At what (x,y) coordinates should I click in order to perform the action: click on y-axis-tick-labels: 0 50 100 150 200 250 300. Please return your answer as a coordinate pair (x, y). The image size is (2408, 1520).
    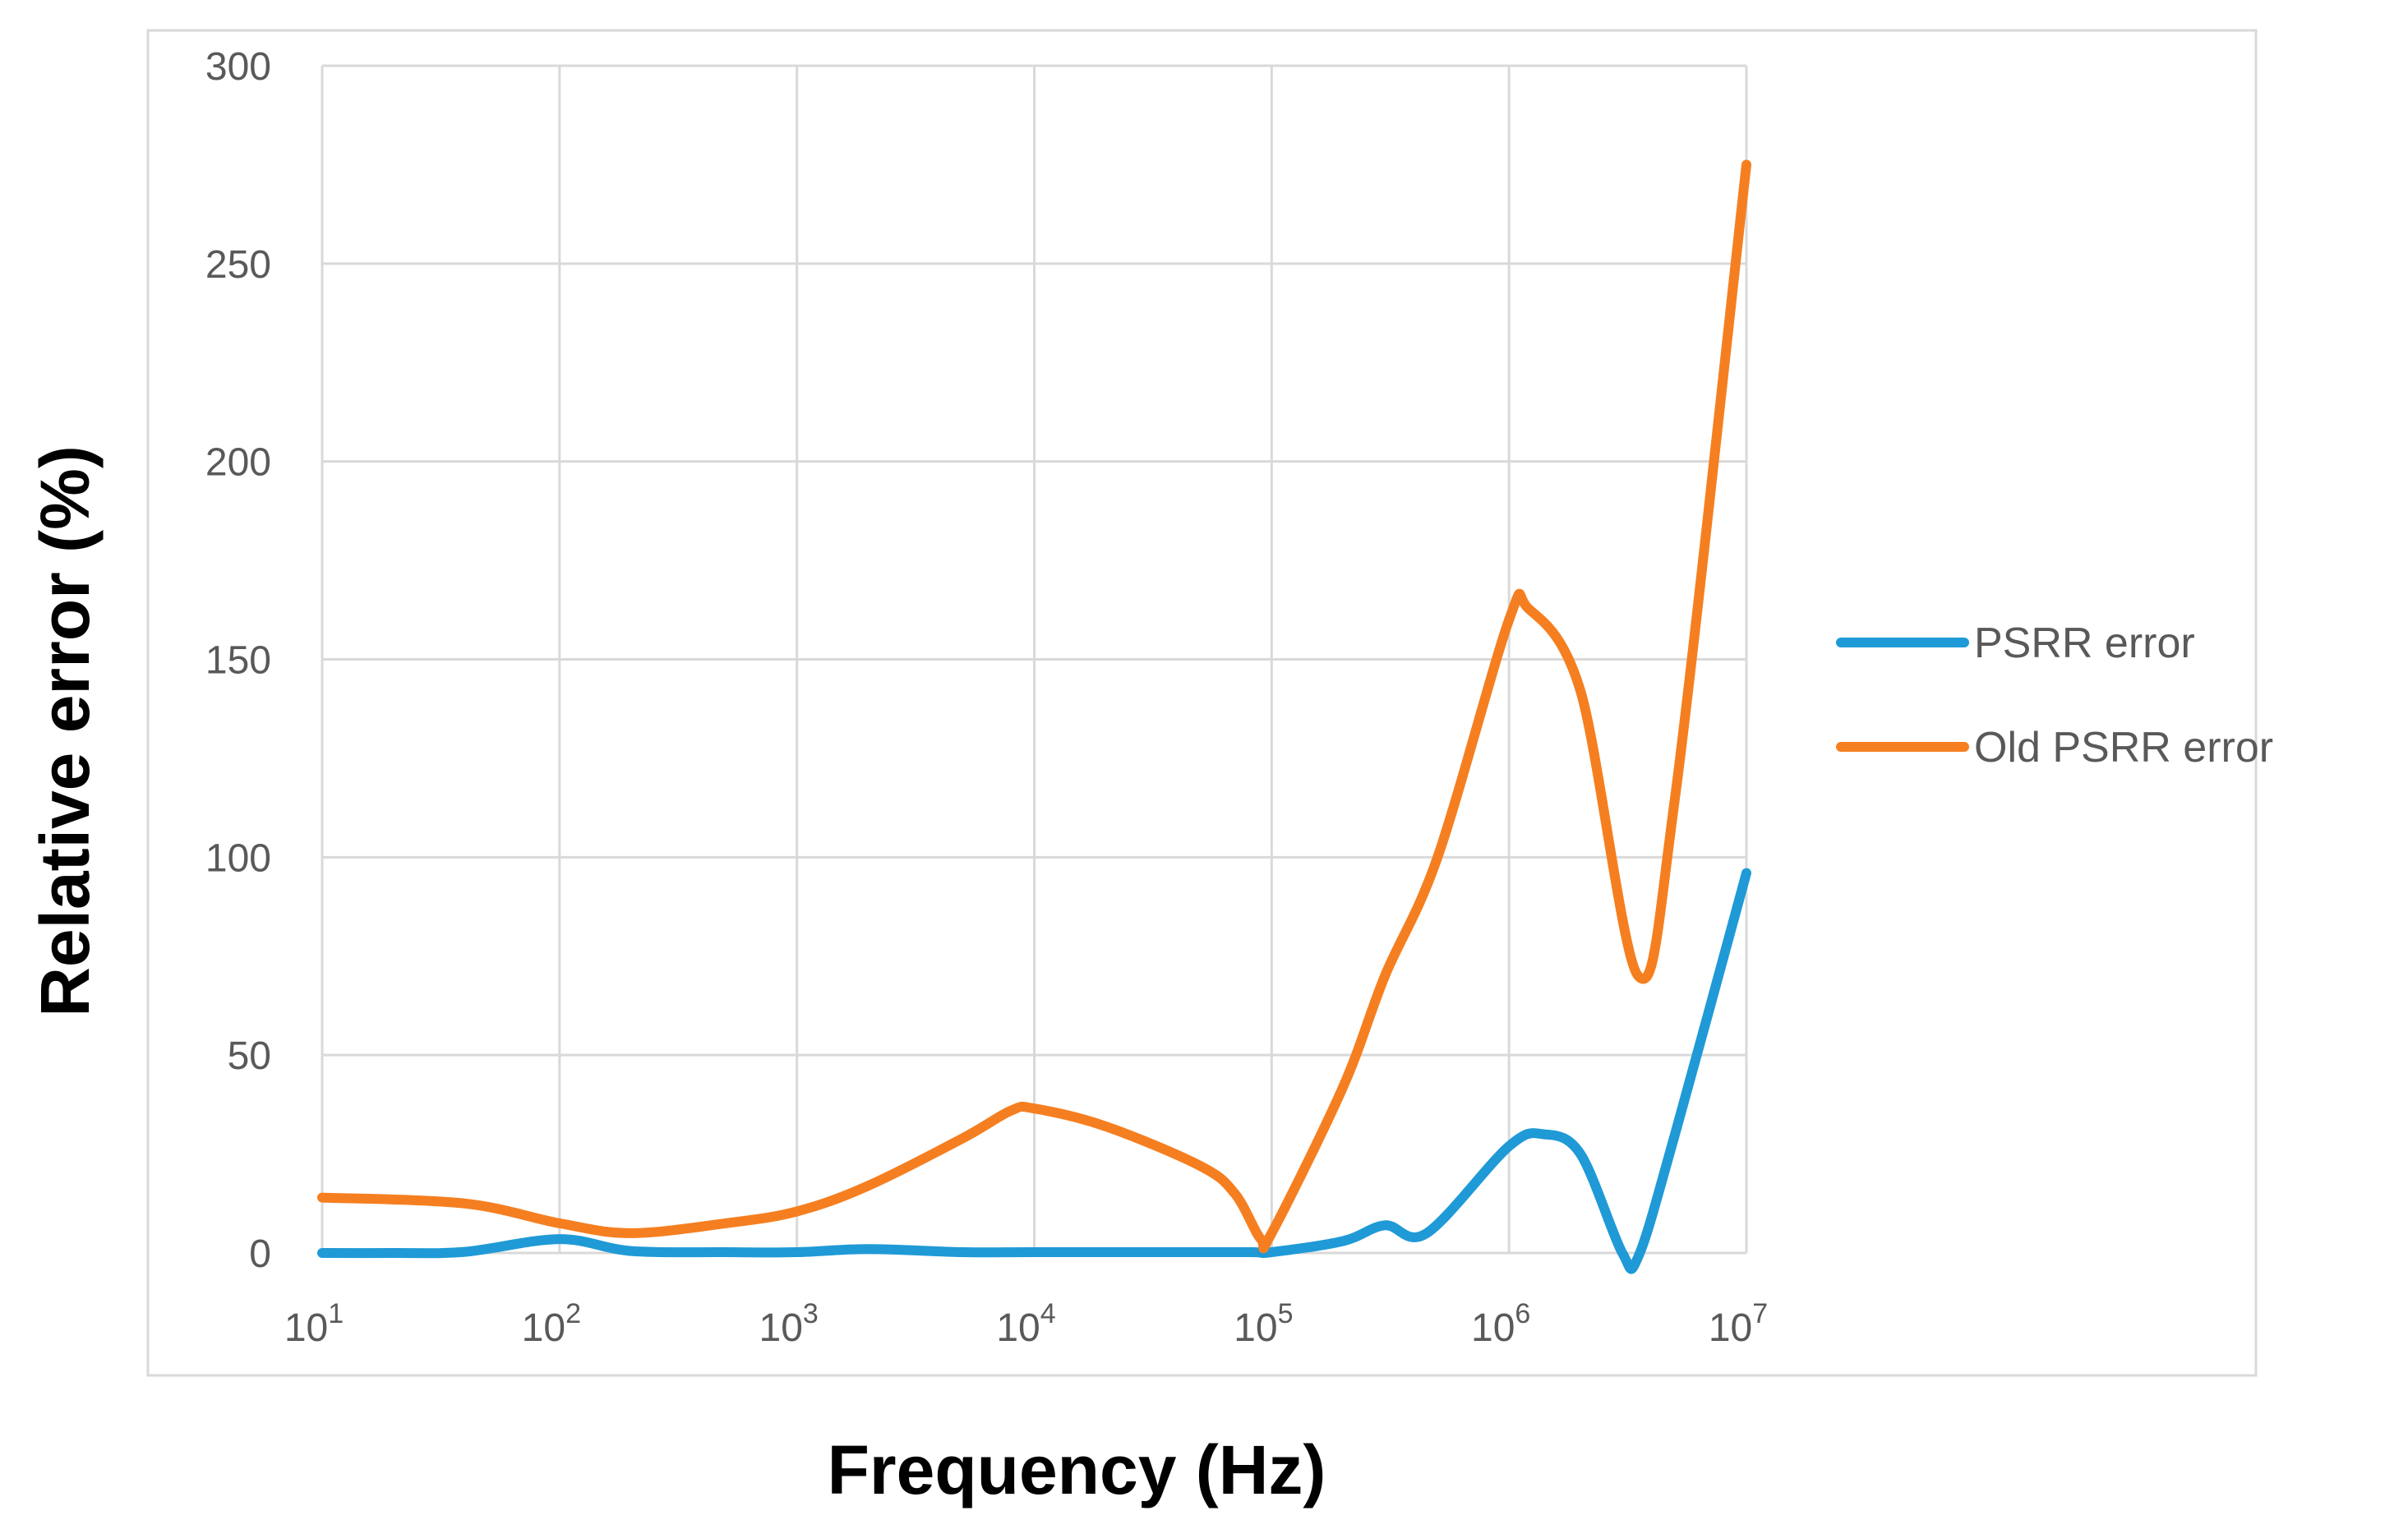
    Looking at the image, I should click on (238, 660).